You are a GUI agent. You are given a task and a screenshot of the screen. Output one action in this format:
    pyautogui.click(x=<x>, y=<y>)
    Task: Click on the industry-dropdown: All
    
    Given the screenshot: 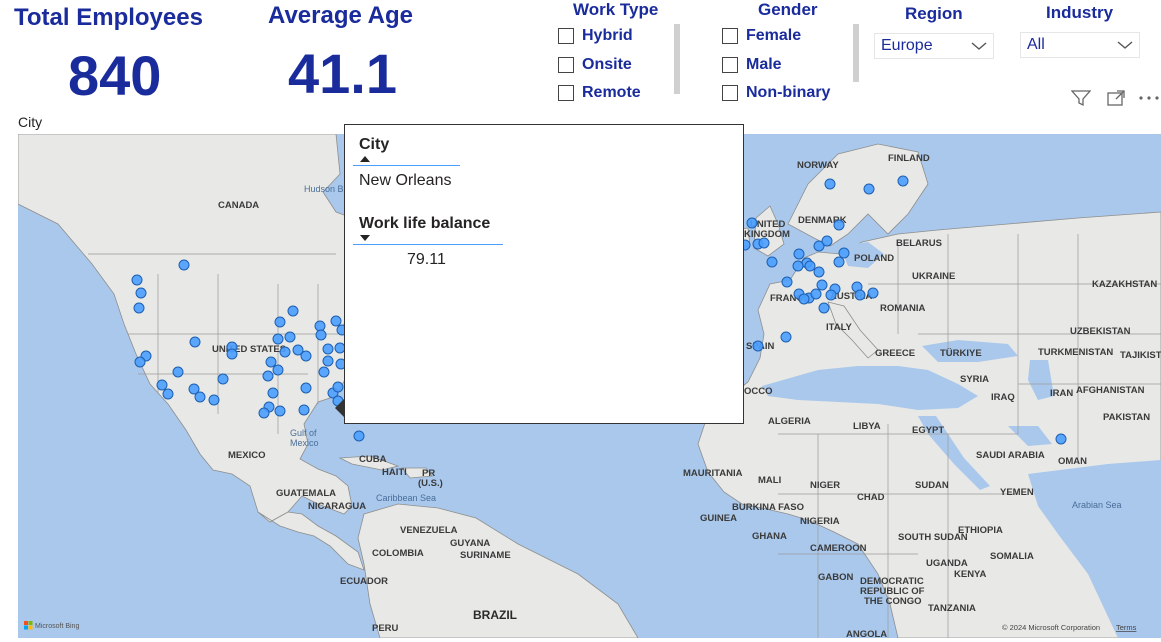 What is the action you would take?
    pyautogui.click(x=1080, y=45)
    